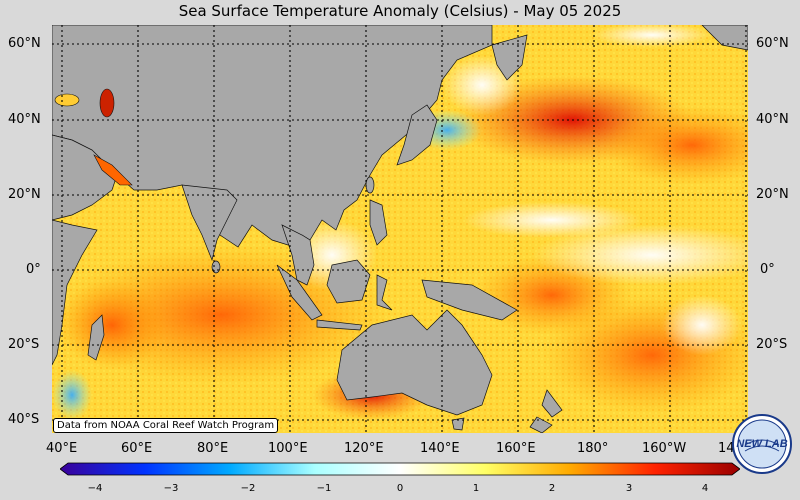 This screenshot has width=800, height=500. Describe the element at coordinates (171, 488) in the screenshot. I see `colorbar-tick: −3` at that location.